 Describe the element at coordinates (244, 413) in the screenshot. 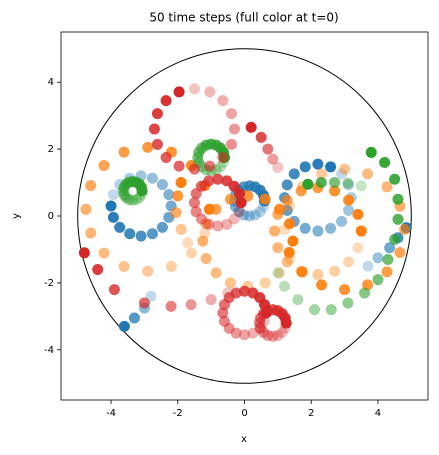

I see `x-tick-label: 0` at that location.